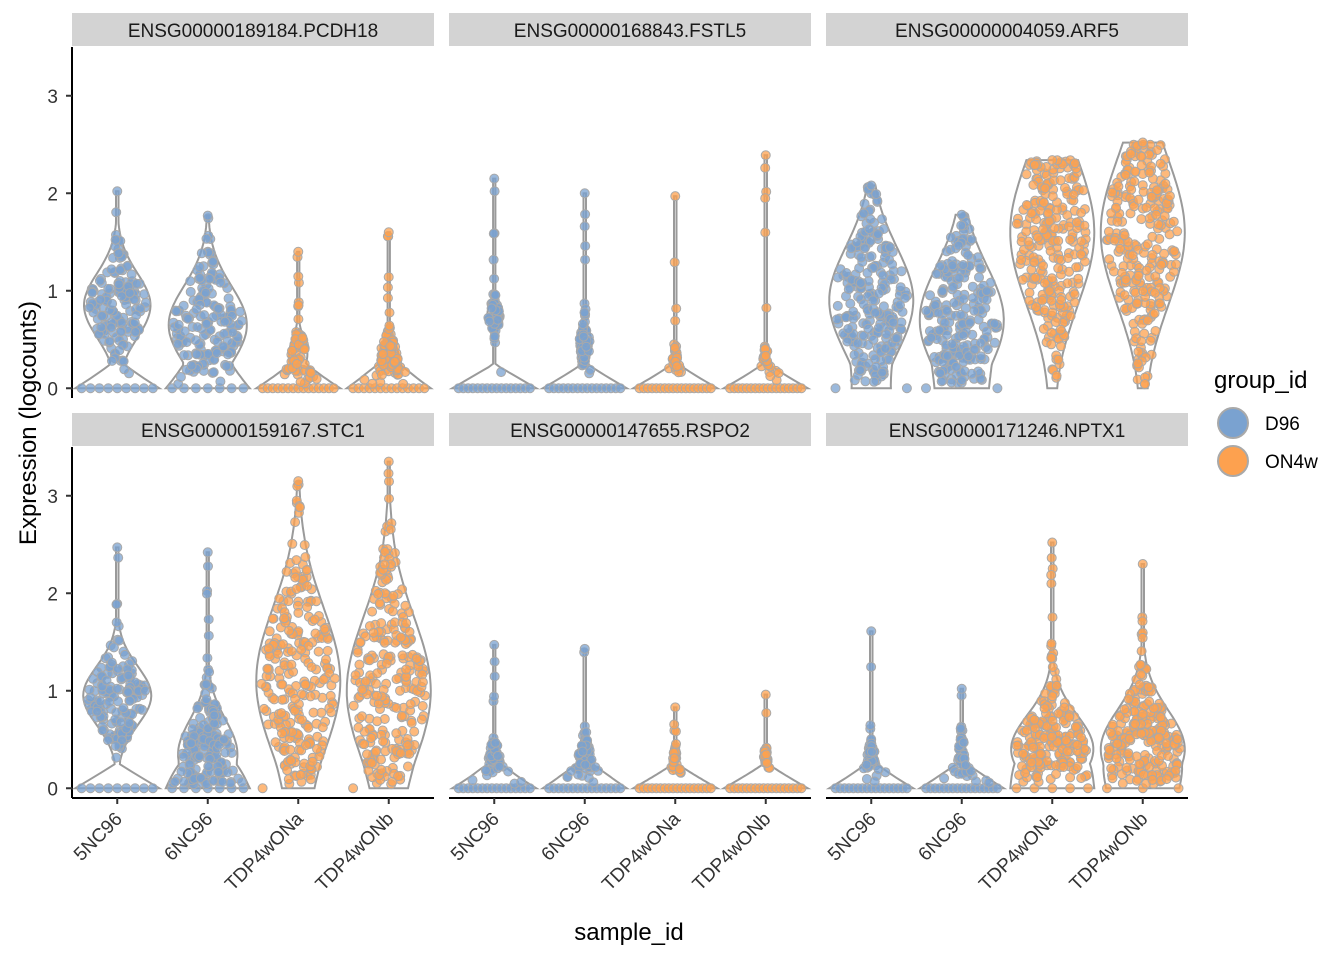  What do you see at coordinates (630, 29) in the screenshot?
I see `facet-strip` at bounding box center [630, 29].